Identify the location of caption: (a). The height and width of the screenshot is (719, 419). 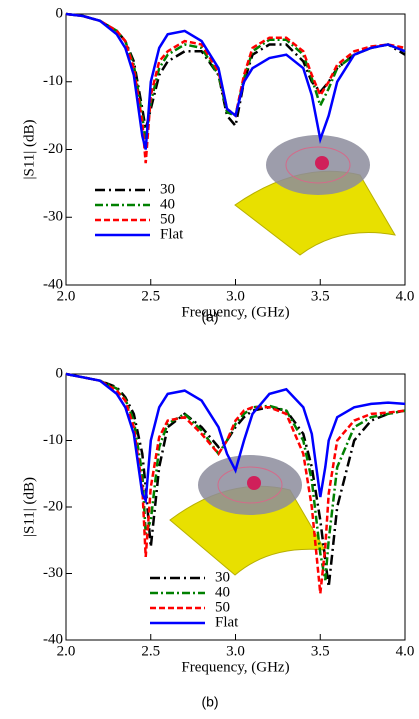
(209, 317).